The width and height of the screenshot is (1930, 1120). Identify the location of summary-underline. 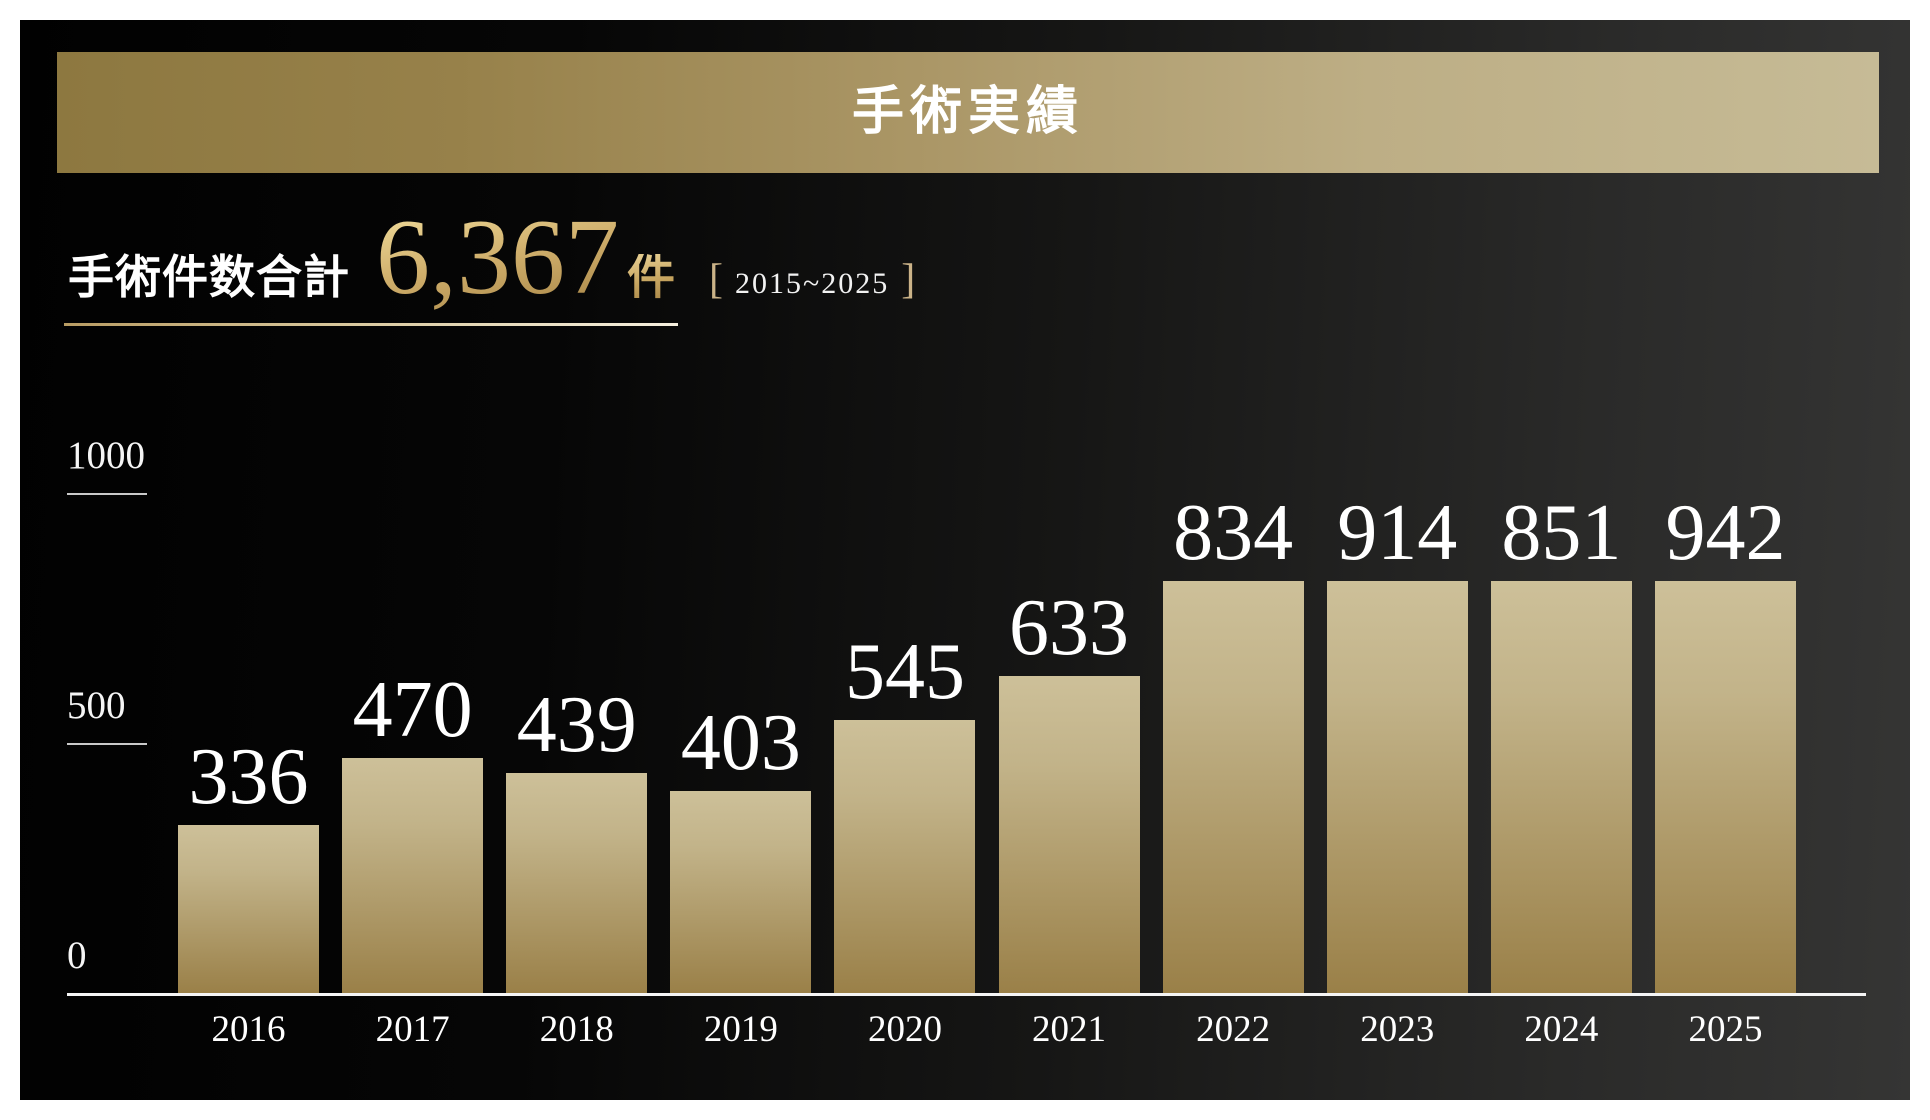
(371, 324).